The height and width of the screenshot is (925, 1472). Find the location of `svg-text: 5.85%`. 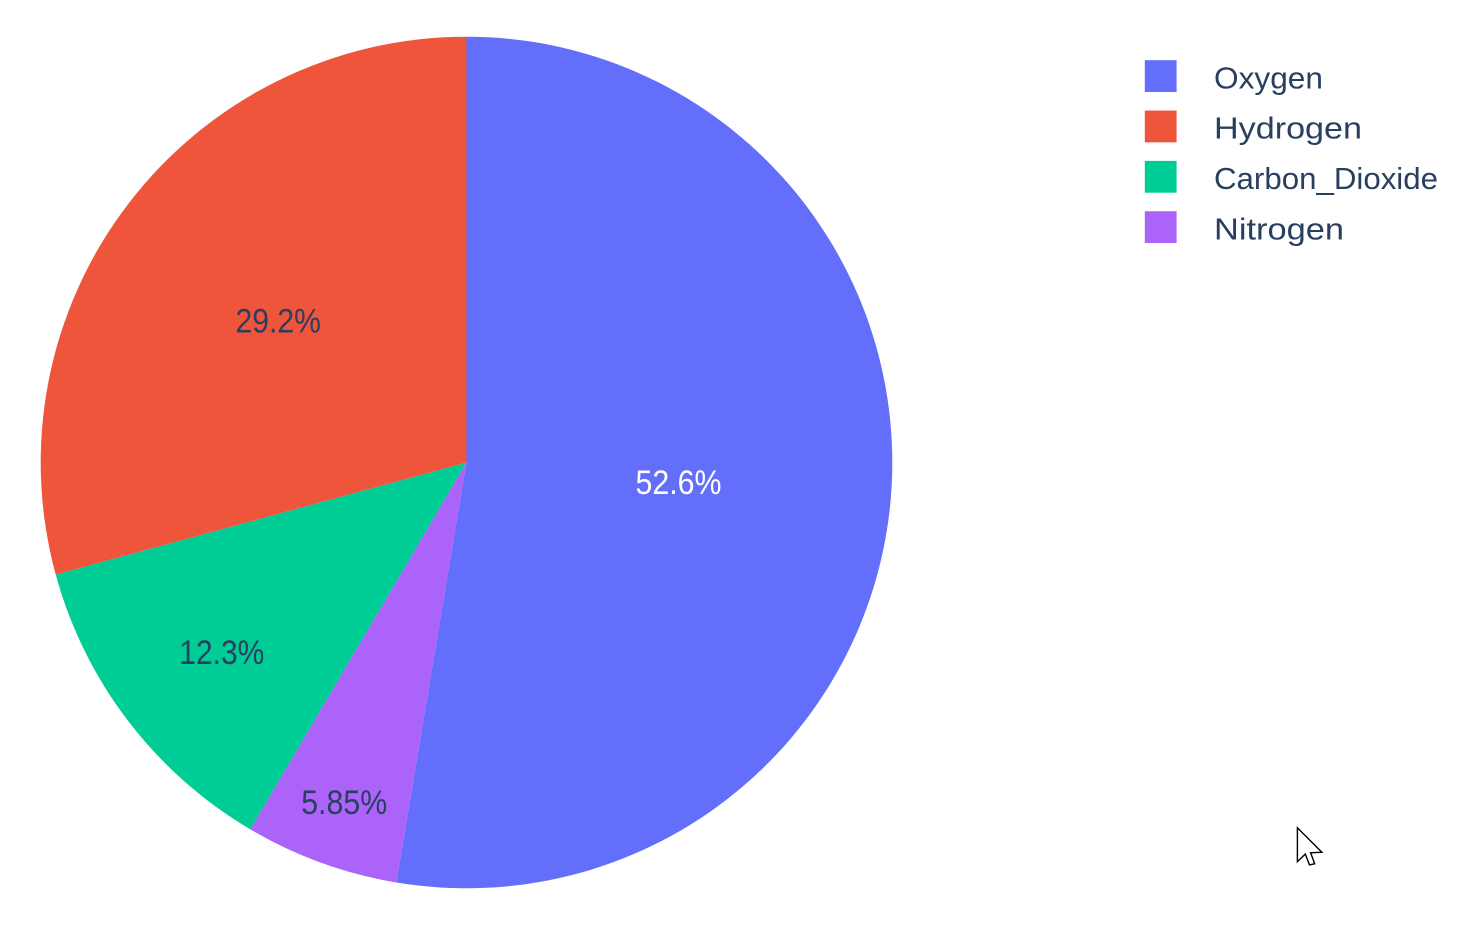

svg-text: 5.85% is located at coordinates (344, 803).